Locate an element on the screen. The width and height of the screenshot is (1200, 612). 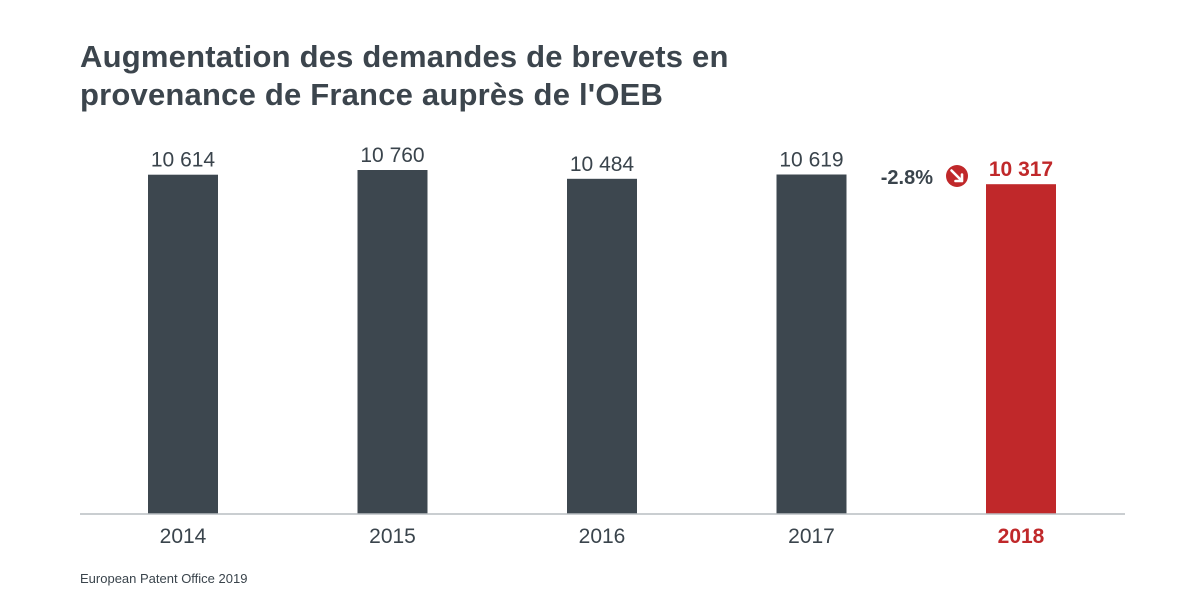
category-label-2017: 2017 is located at coordinates (811, 536).